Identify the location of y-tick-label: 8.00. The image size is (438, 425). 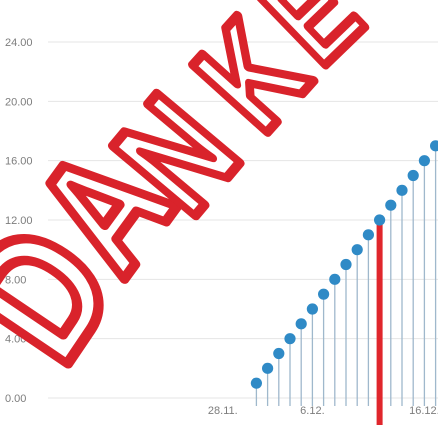
(15, 280).